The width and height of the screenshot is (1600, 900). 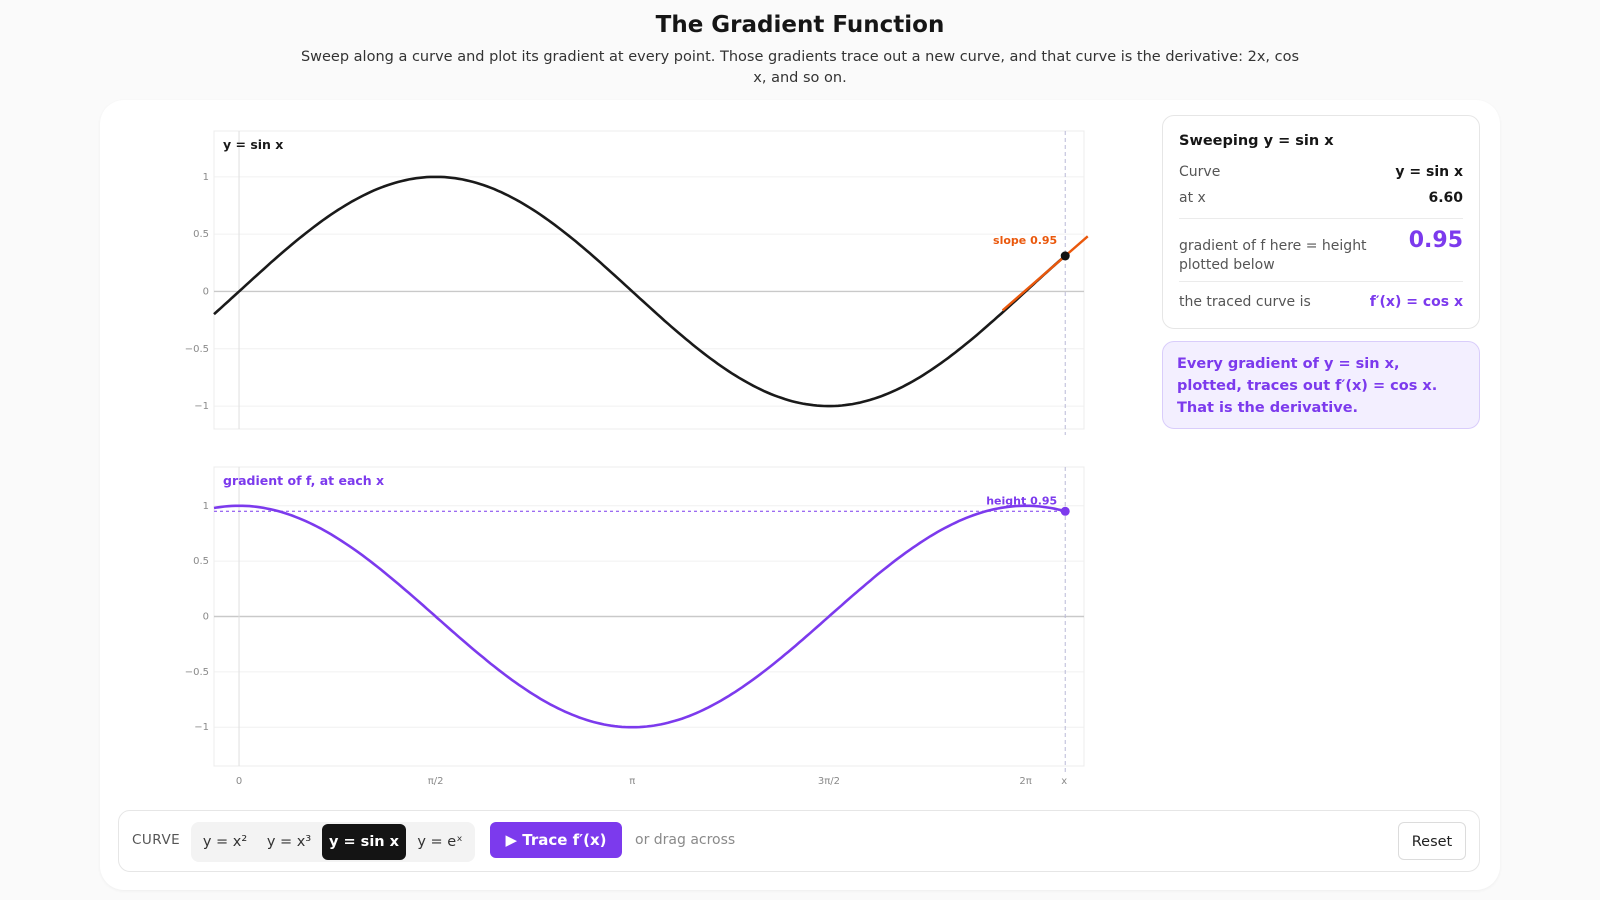 I want to click on tangent-line, so click(x=1045, y=273).